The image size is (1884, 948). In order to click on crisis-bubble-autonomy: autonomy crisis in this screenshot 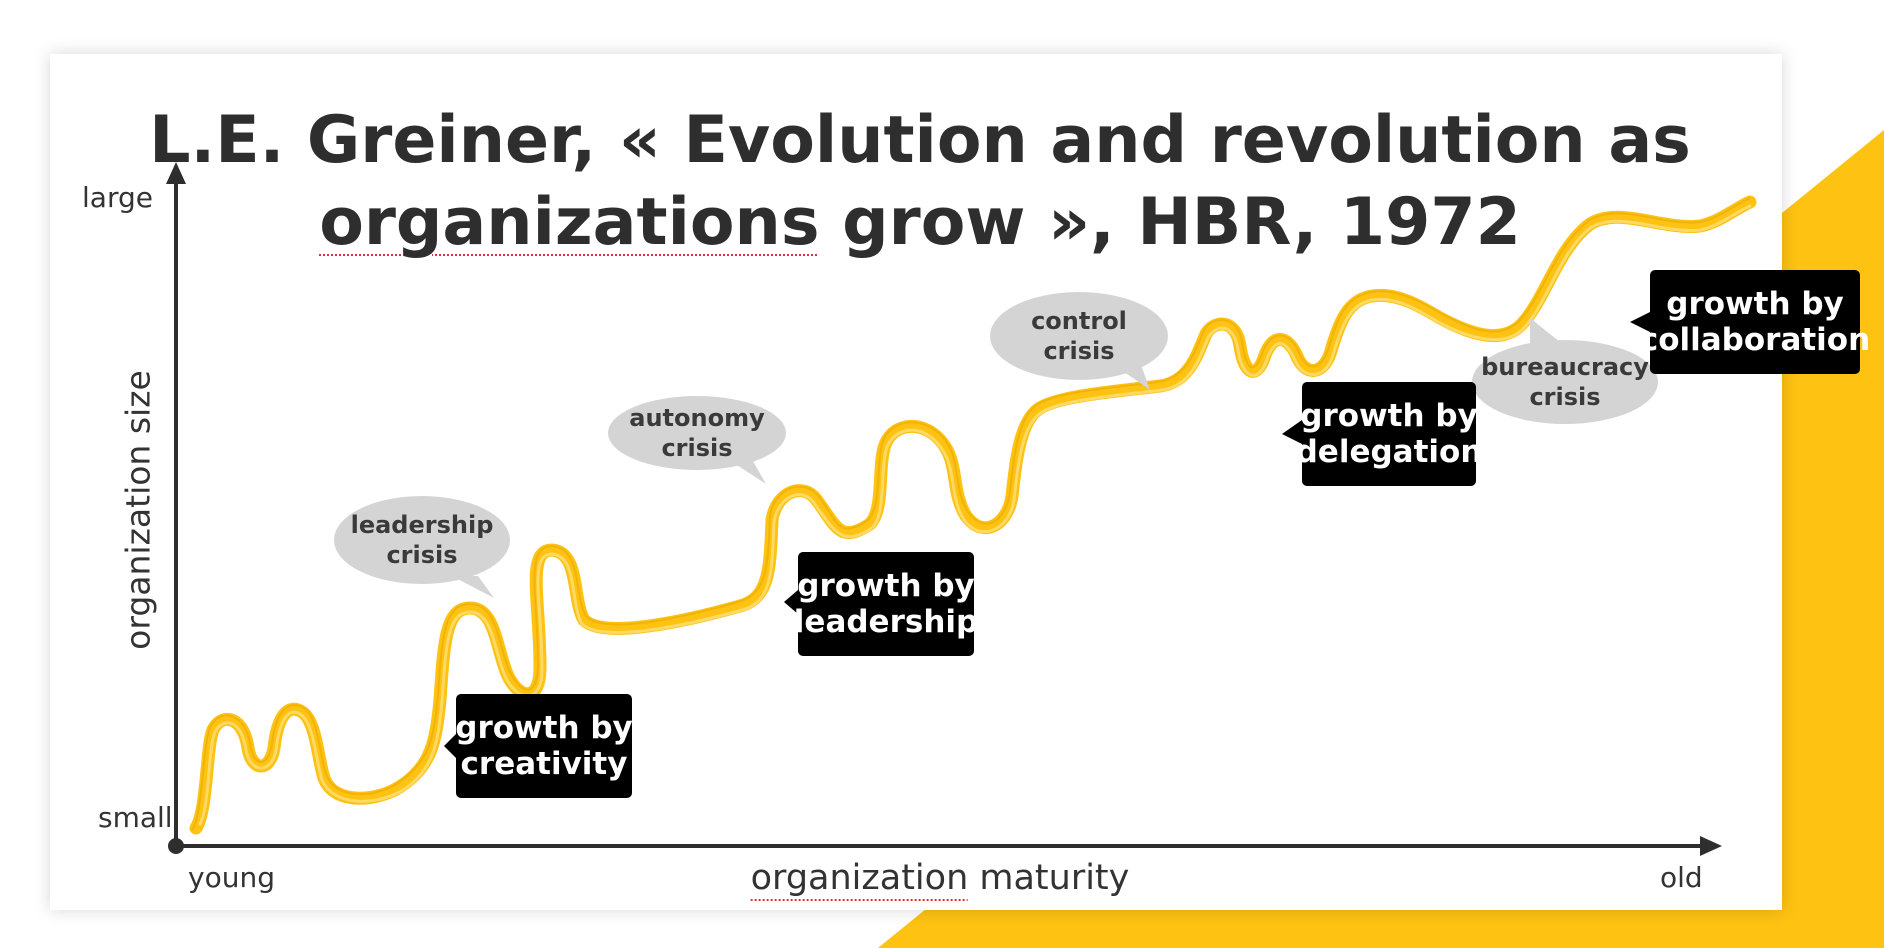, I will do `click(697, 433)`.